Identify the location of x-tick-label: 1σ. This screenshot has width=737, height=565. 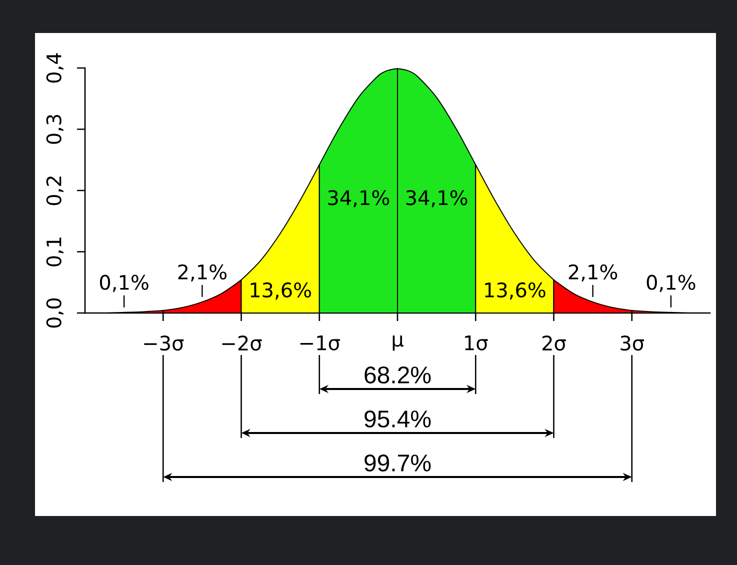
(476, 343).